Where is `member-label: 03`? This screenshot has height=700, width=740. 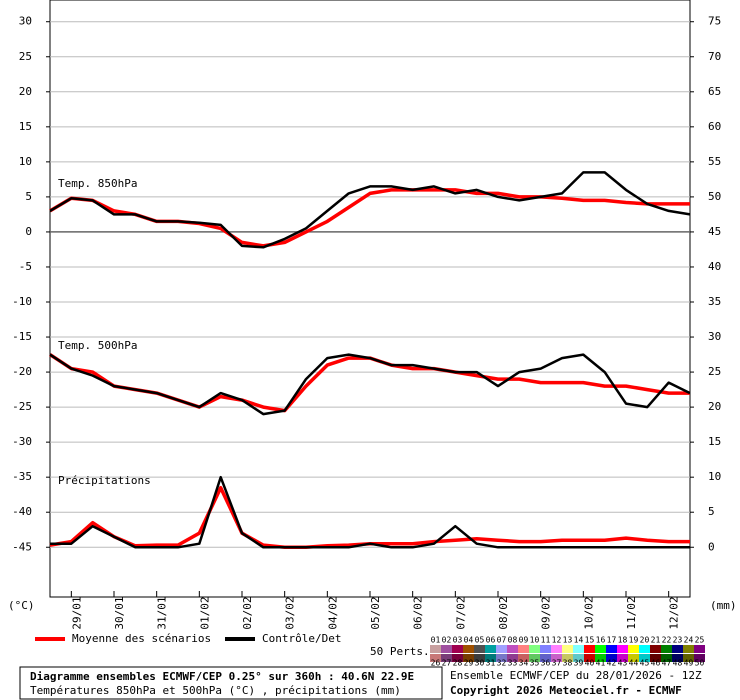 member-label: 03 is located at coordinates (458, 640).